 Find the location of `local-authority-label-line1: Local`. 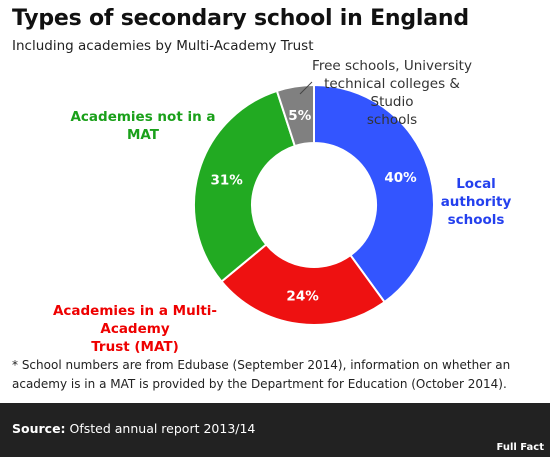

local-authority-label-line1: Local is located at coordinates (476, 184).